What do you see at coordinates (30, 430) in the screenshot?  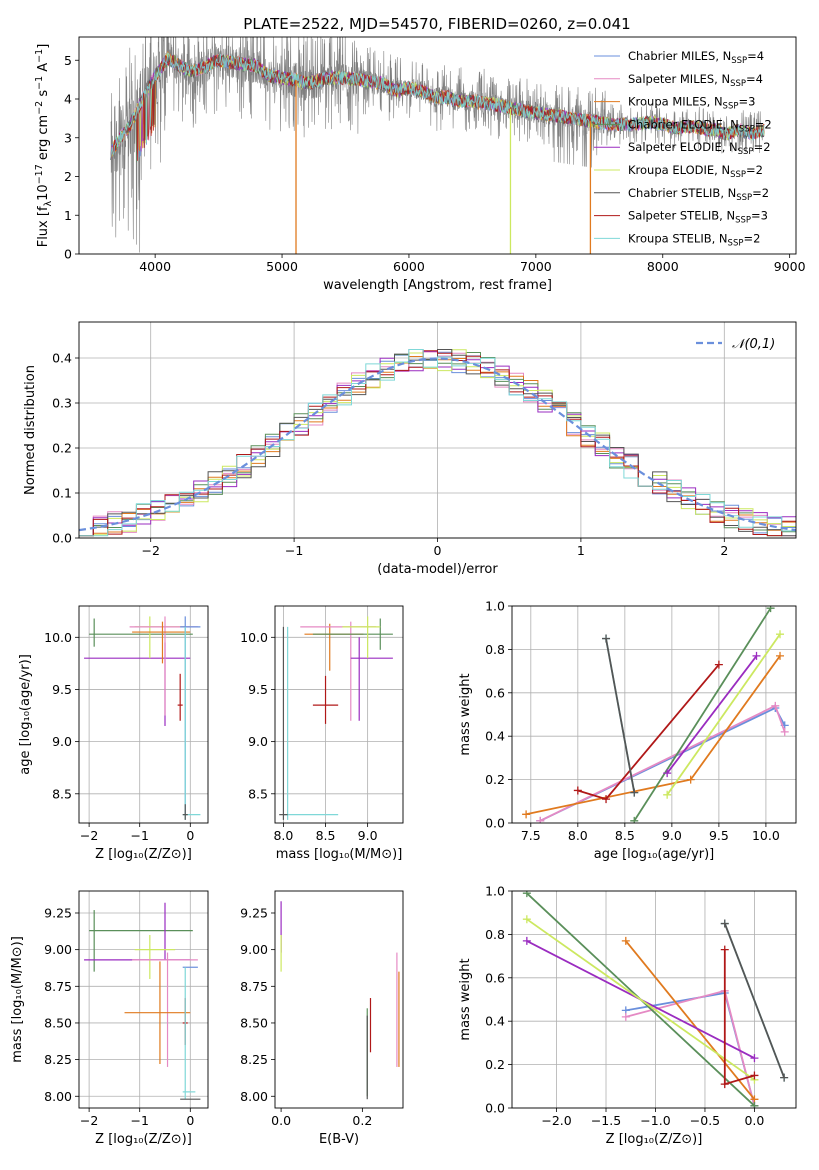 I see `axis-label-y: Normed distribution` at bounding box center [30, 430].